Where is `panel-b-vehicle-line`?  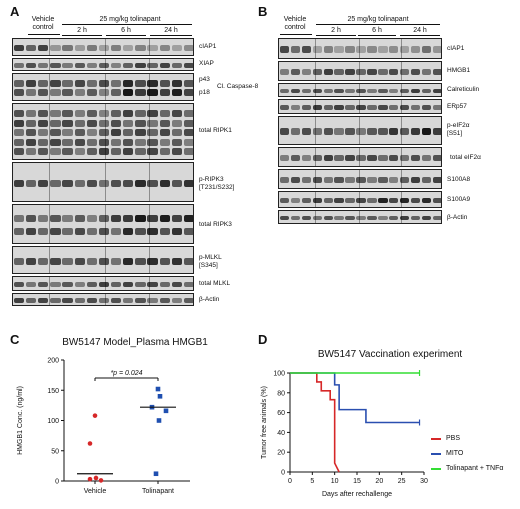
panel-b-vehicle-line is located at coordinates (296, 34).